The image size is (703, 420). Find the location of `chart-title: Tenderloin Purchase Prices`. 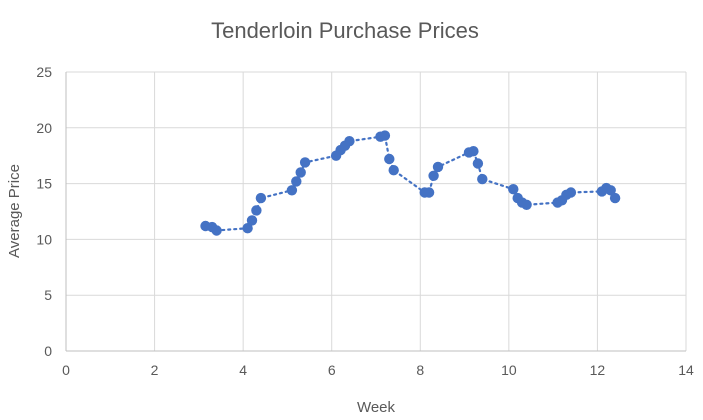

chart-title: Tenderloin Purchase Prices is located at coordinates (345, 30).